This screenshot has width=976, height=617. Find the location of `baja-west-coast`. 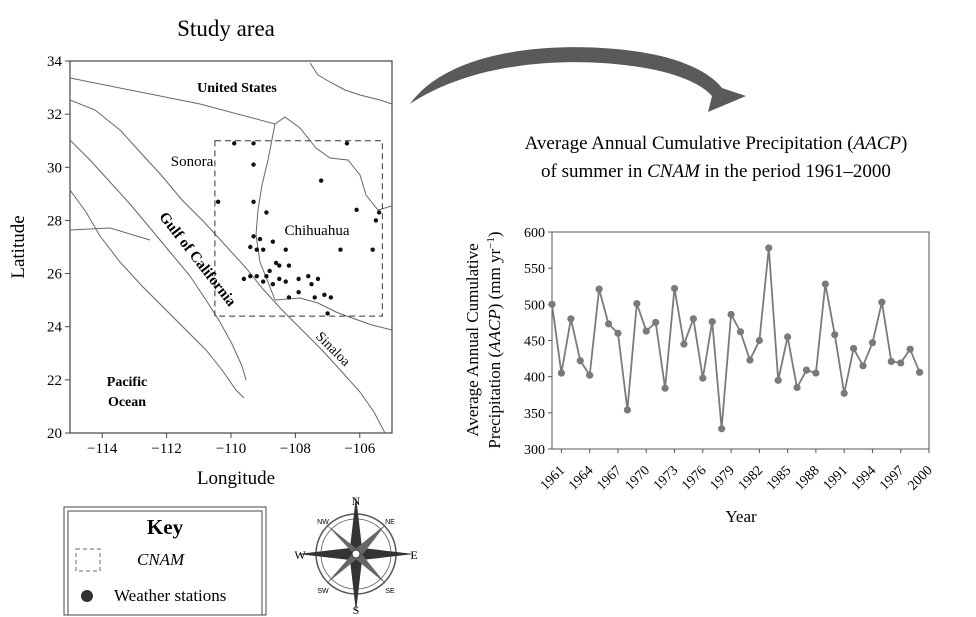

baja-west-coast is located at coordinates (157, 294).